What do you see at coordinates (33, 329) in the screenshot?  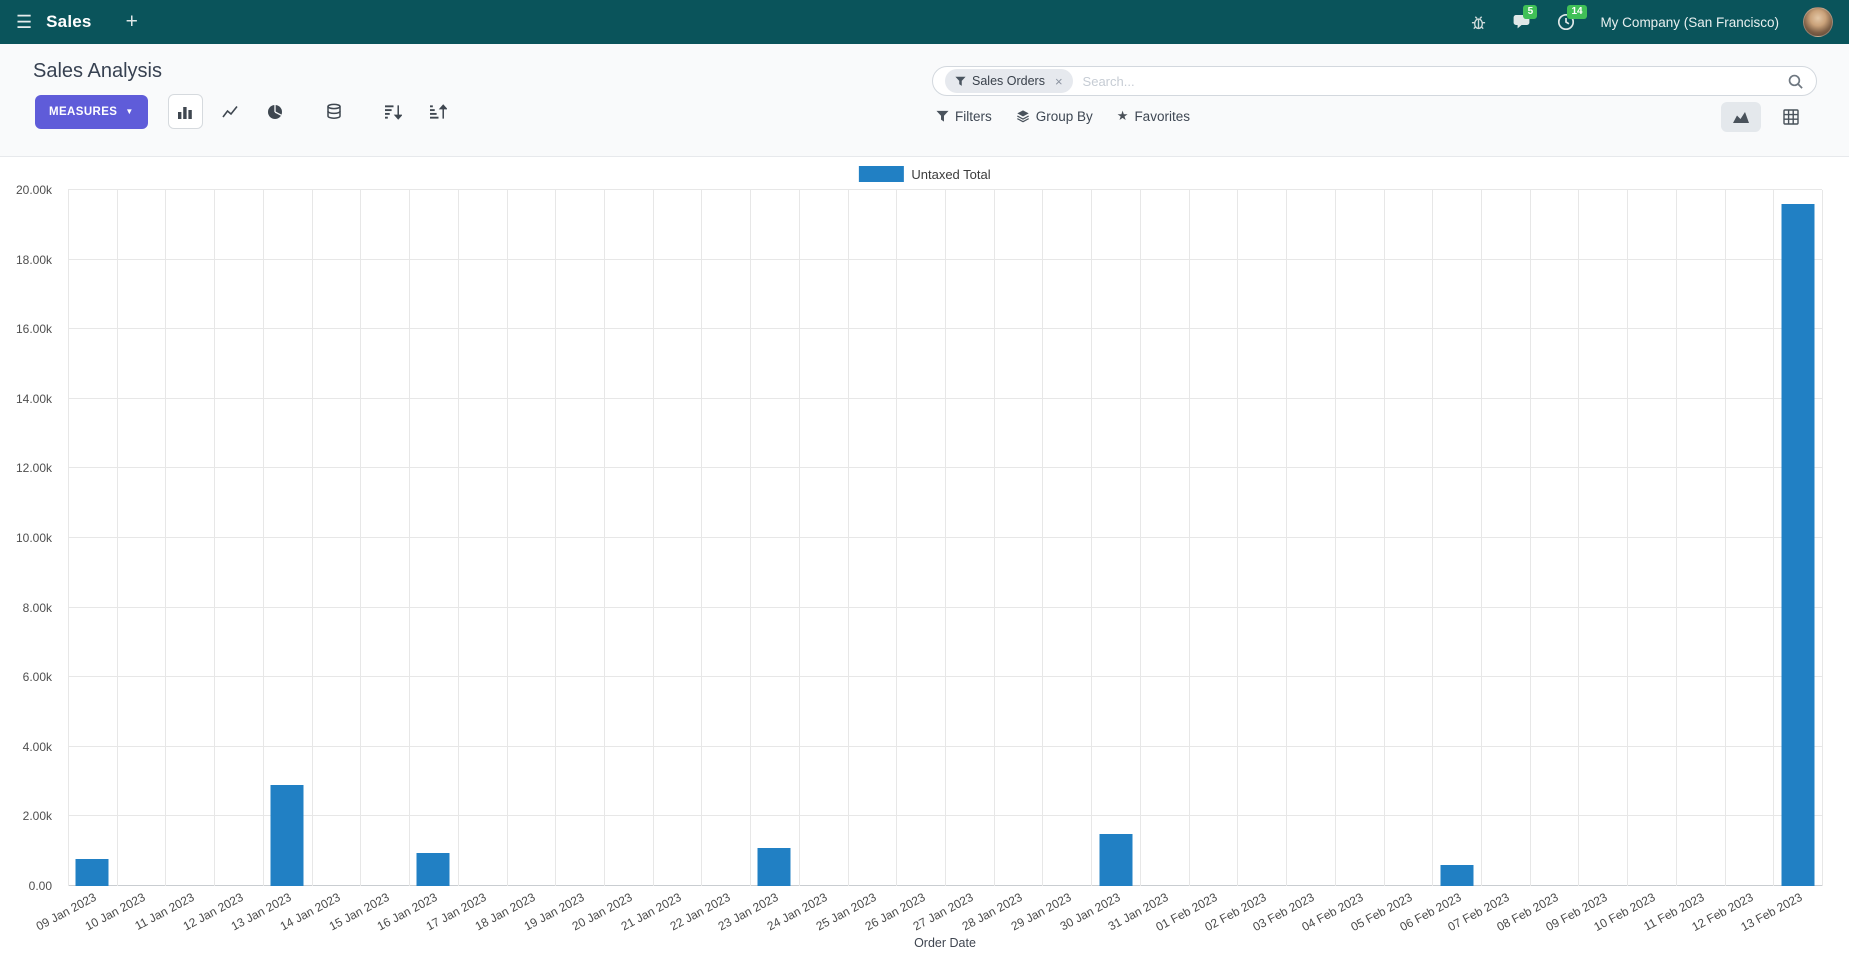 I see `y-tick-label: 16.00k` at bounding box center [33, 329].